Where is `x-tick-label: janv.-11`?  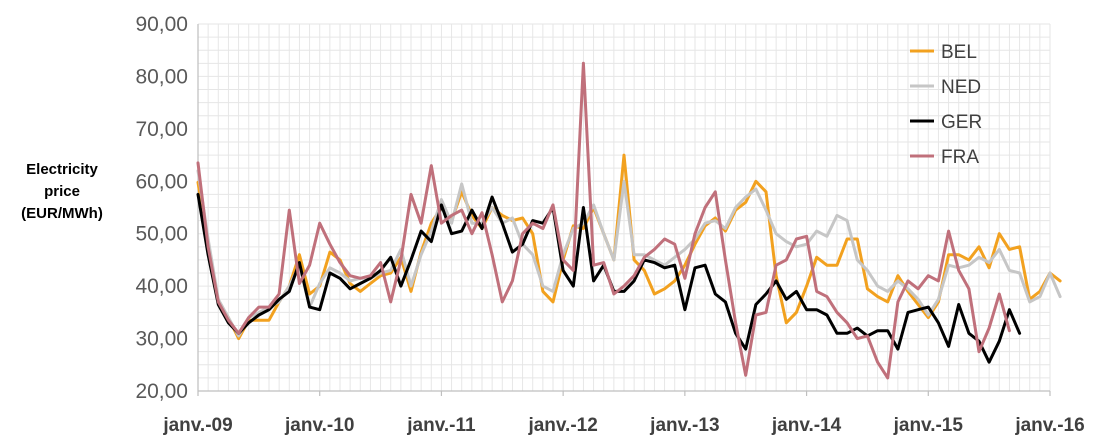
x-tick-label: janv.-11 is located at coordinates (441, 425).